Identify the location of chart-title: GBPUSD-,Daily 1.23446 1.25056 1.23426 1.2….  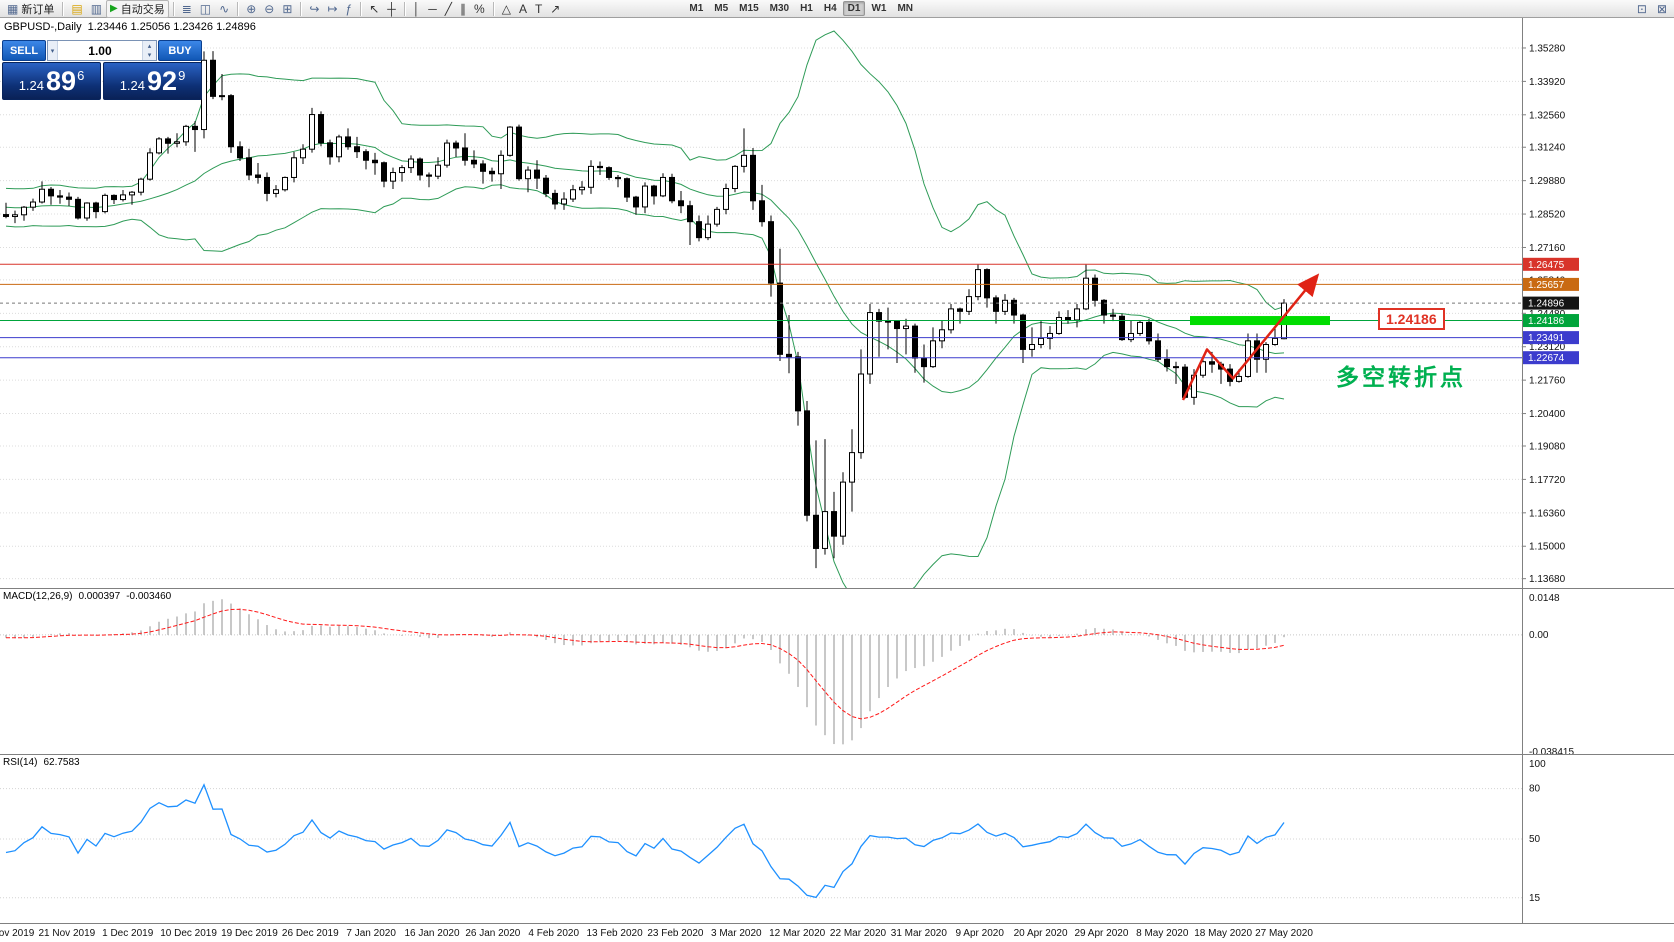
(133, 27).